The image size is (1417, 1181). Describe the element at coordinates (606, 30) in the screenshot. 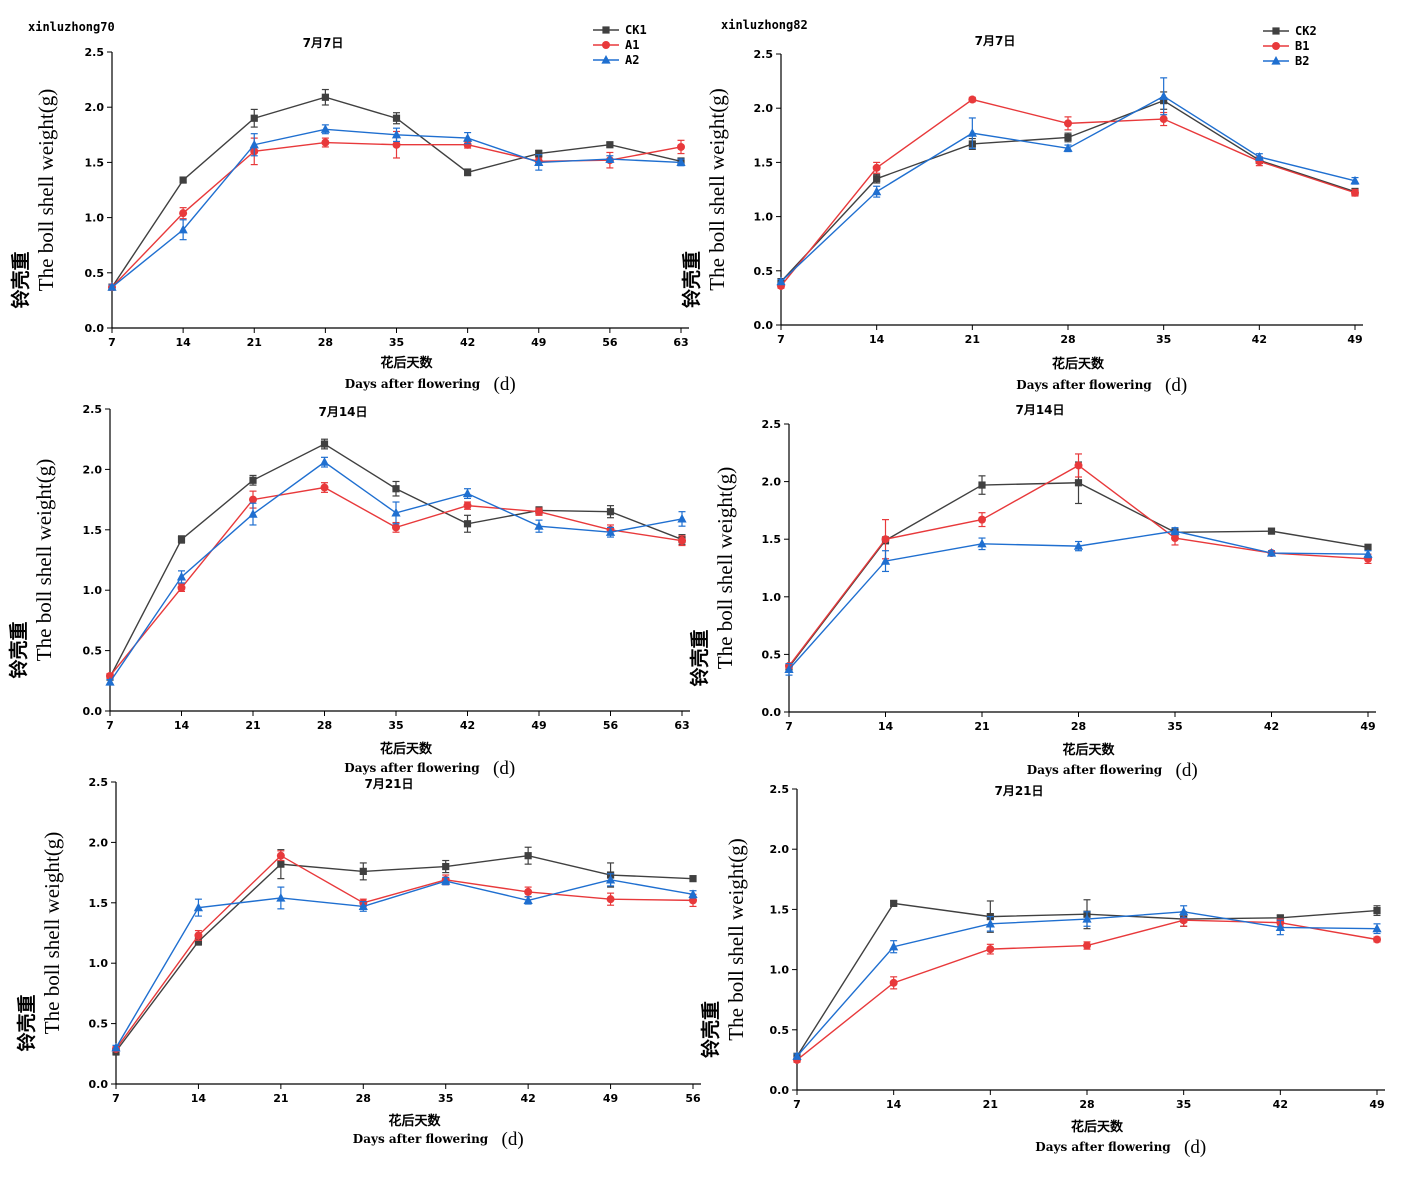

I see `legend-marker-CK1` at that location.